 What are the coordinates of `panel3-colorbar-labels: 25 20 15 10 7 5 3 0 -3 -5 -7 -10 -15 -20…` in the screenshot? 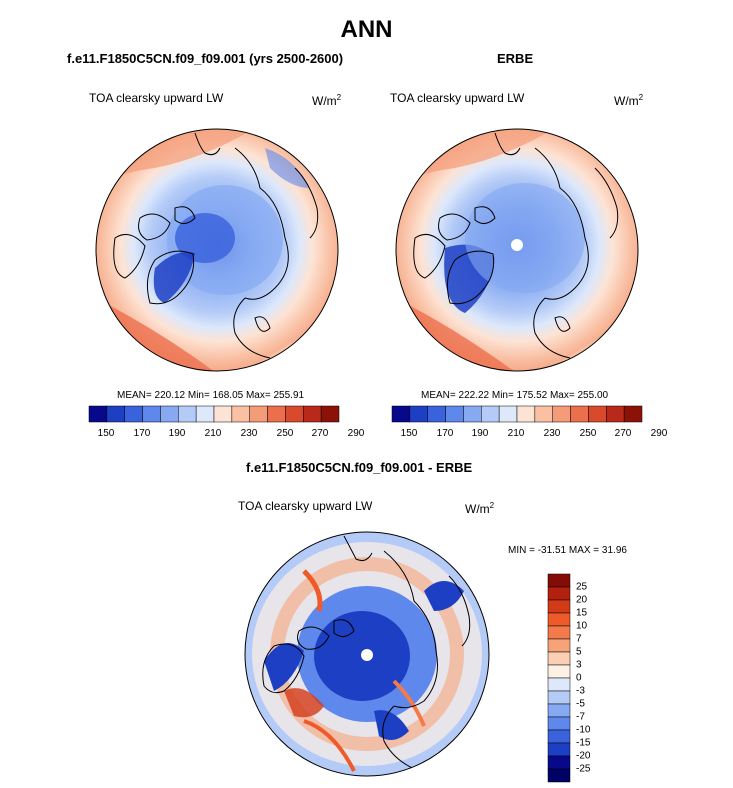 It's located at (596, 678).